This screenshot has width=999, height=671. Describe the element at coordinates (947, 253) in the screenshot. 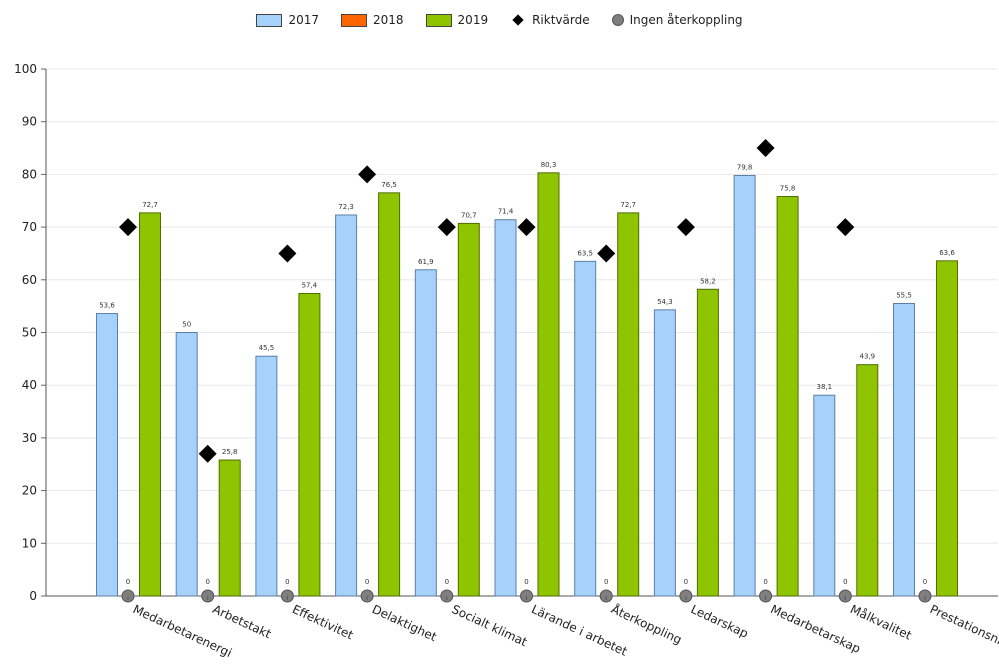

I see `data-label-2019: 63,6` at that location.